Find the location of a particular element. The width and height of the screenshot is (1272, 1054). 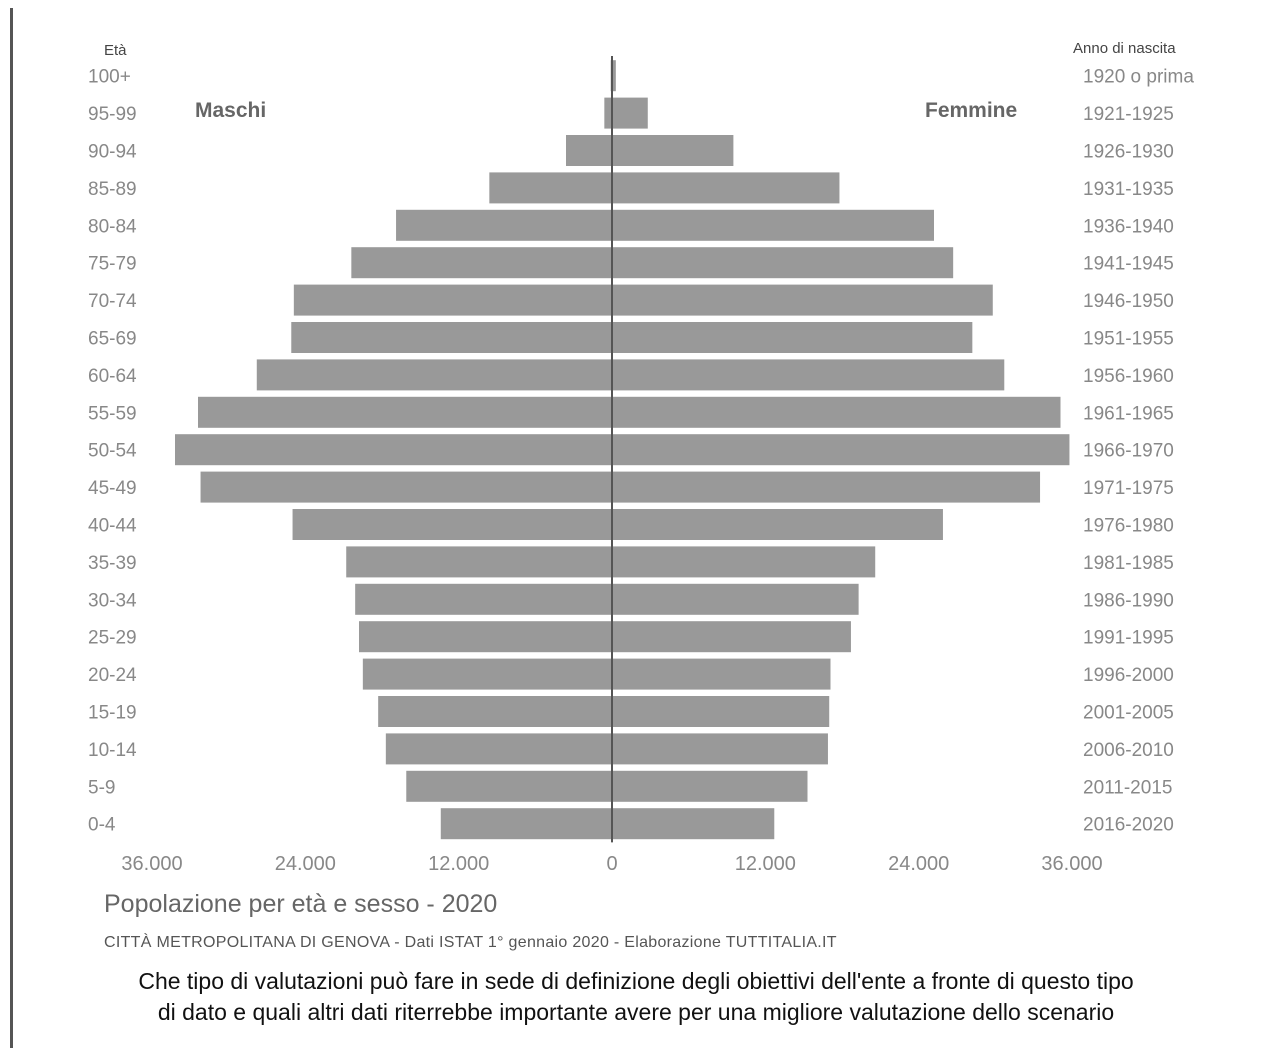

age-header: Età is located at coordinates (115, 50).